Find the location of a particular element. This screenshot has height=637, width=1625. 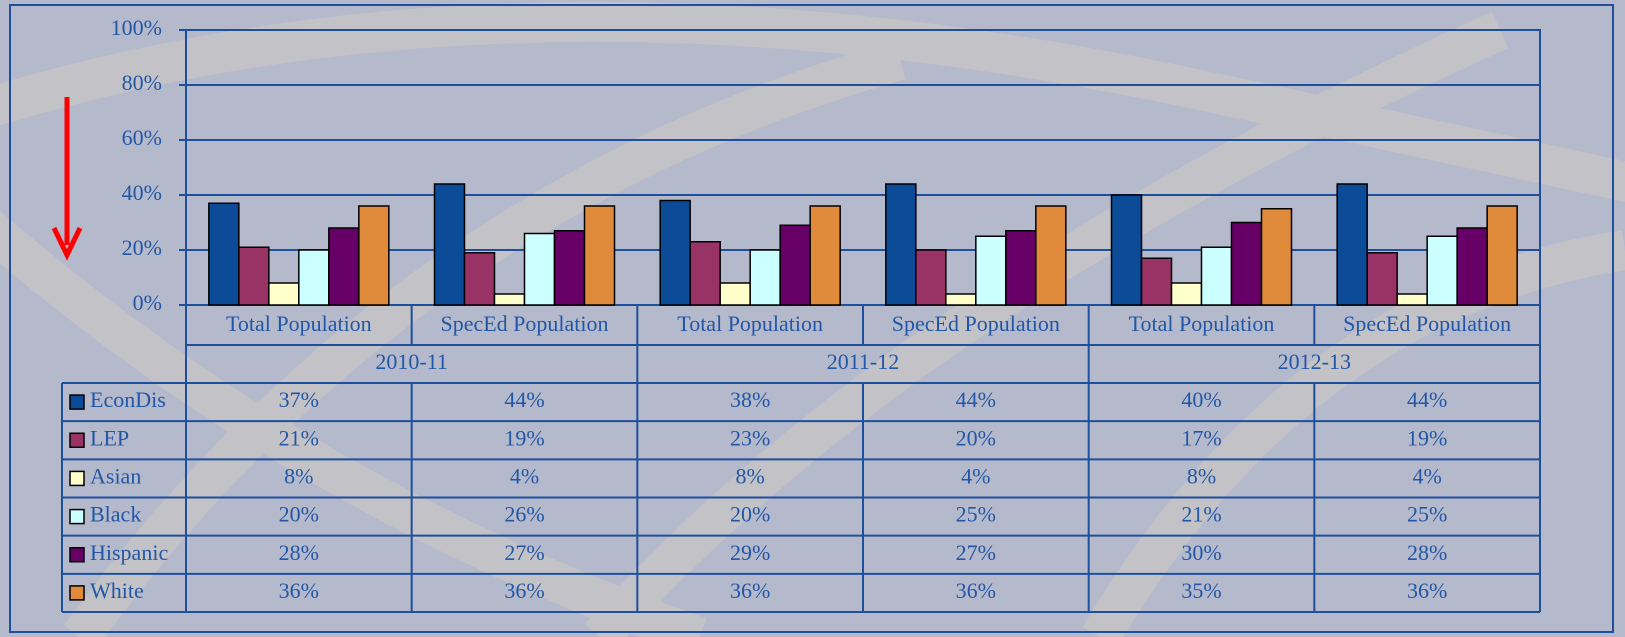

table-value: 35% is located at coordinates (1201, 590).